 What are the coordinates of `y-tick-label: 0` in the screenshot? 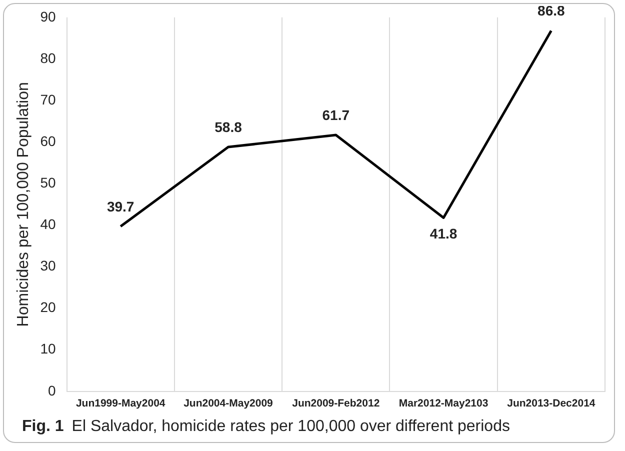 It's located at (52, 390).